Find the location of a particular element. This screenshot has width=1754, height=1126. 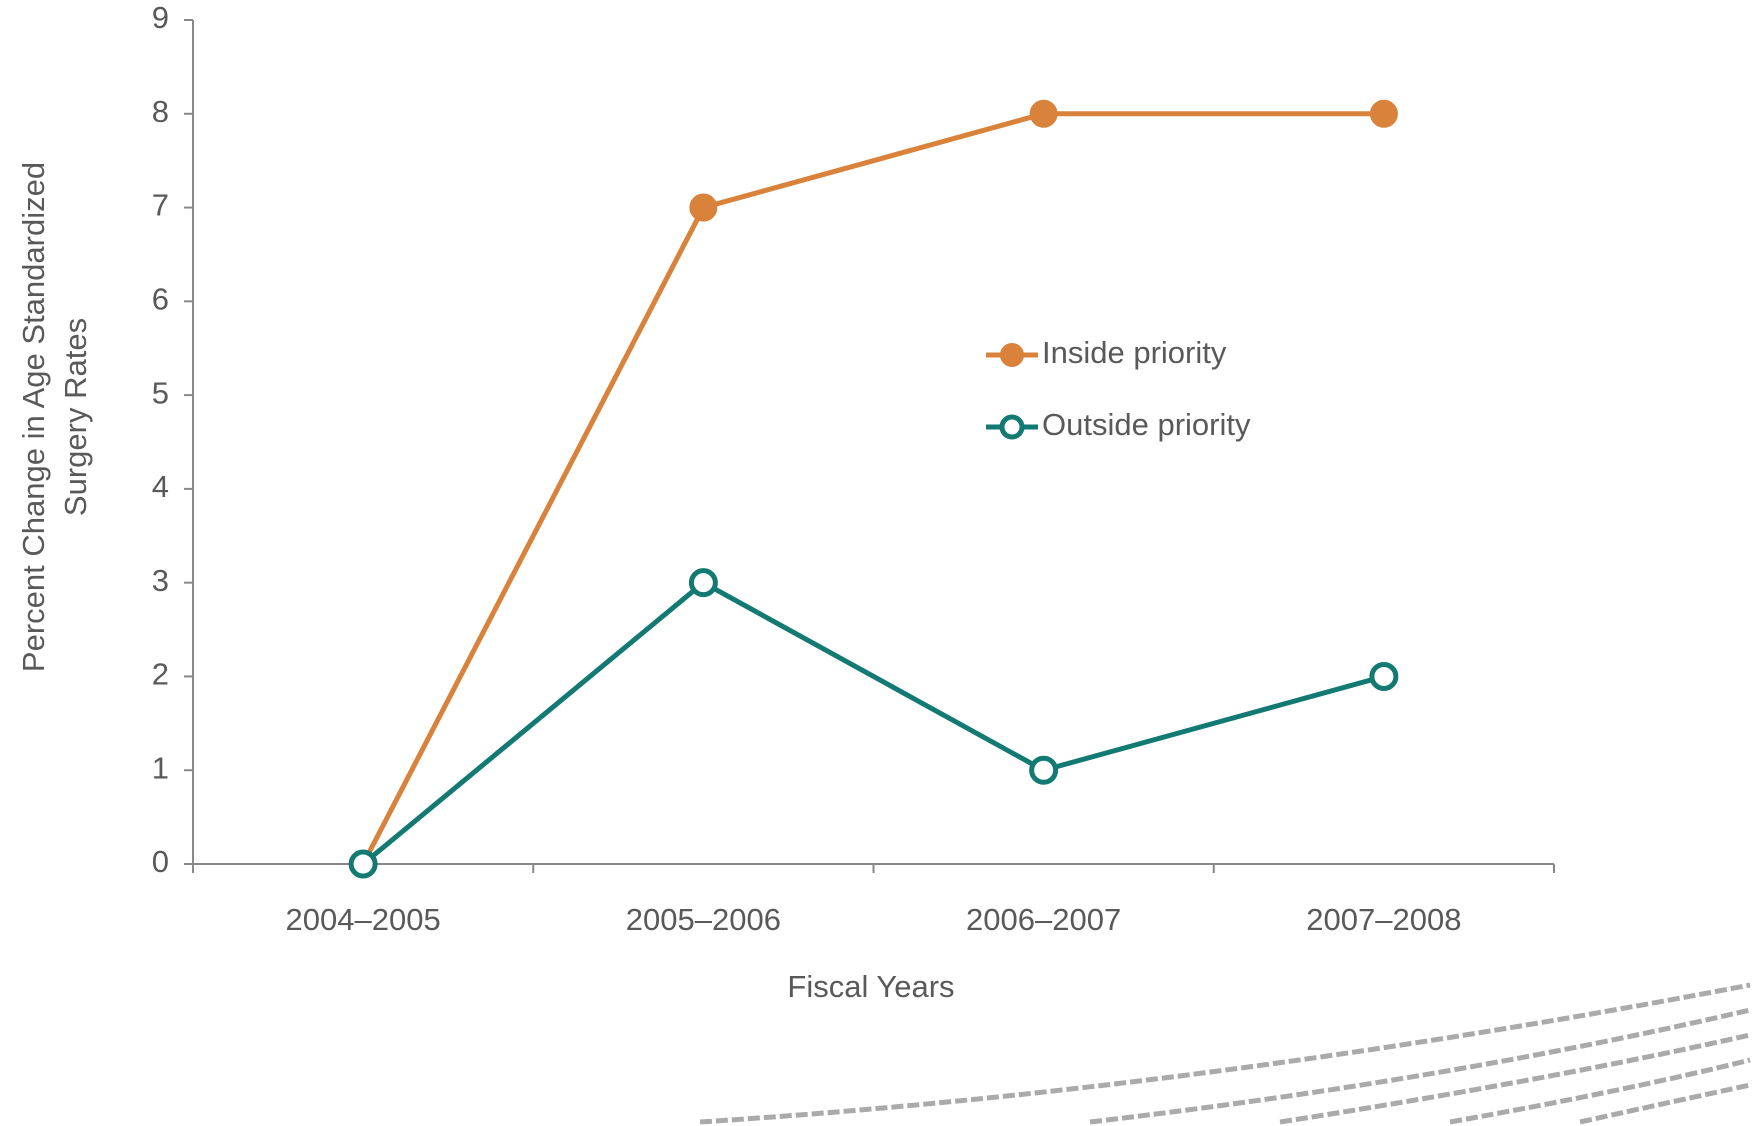

y-tick-label: 5 is located at coordinates (160, 392).